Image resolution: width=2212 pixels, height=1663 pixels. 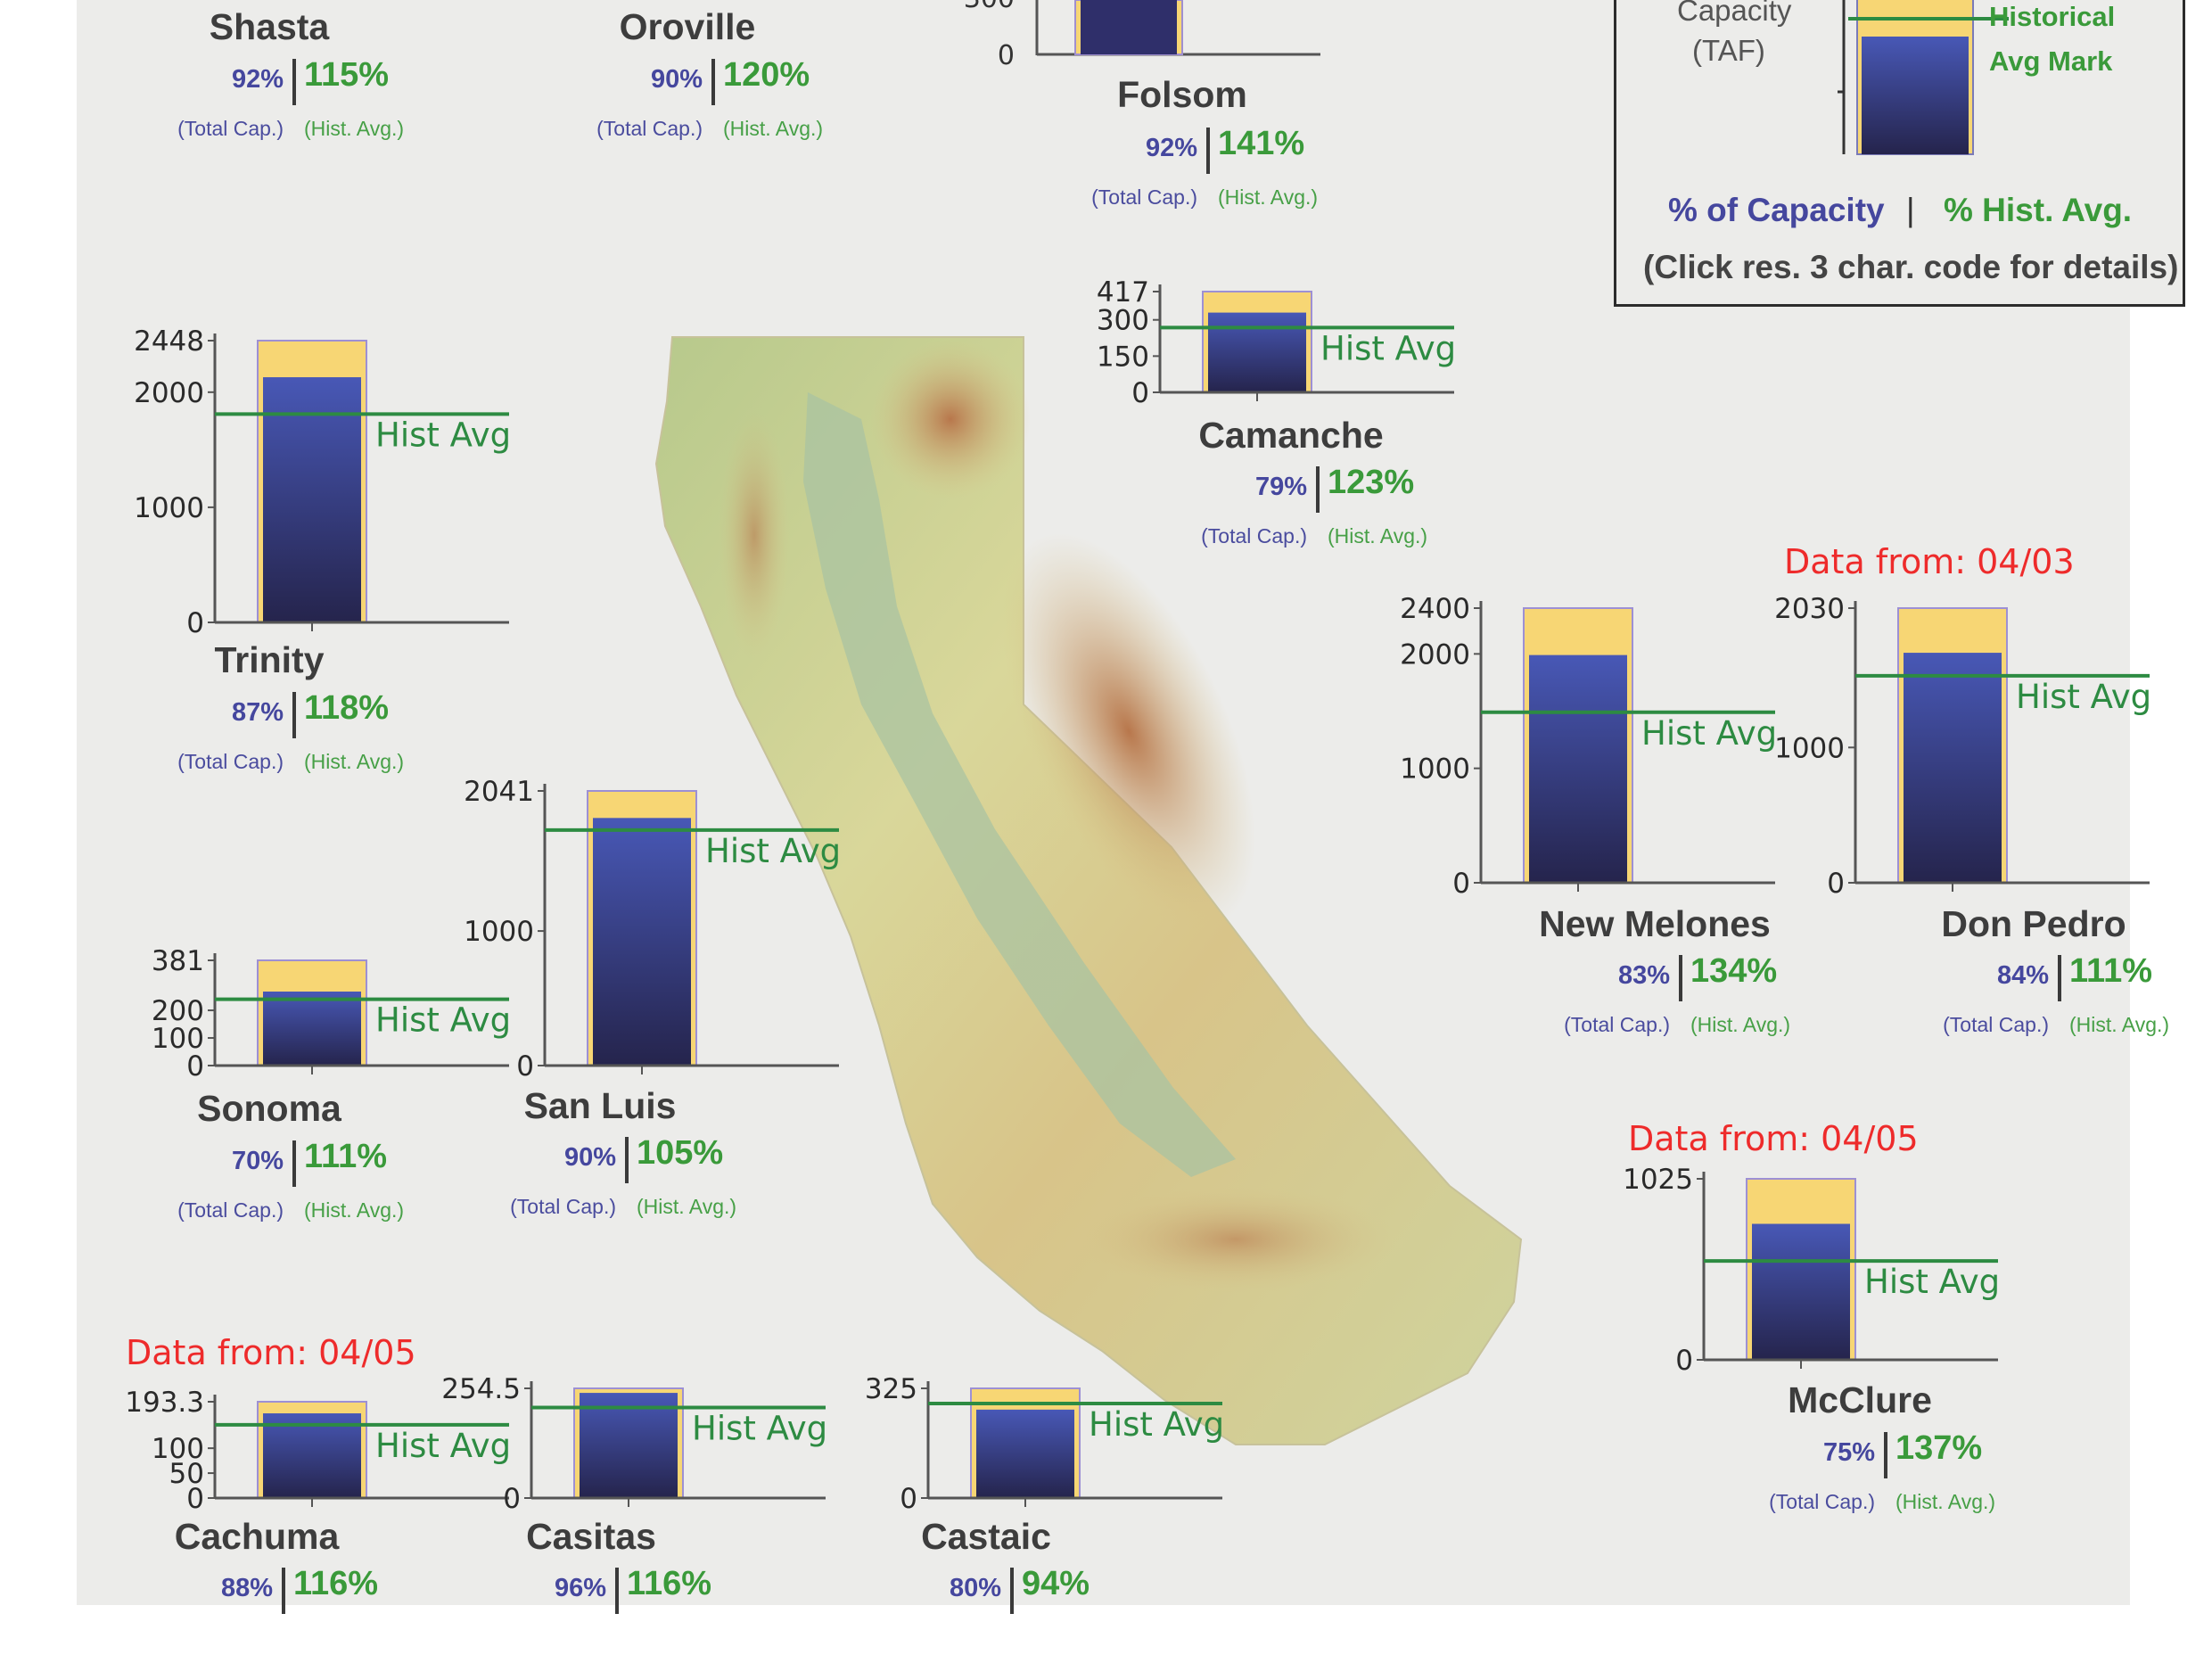 What do you see at coordinates (269, 26) in the screenshot?
I see `reservoir-name: Shasta` at bounding box center [269, 26].